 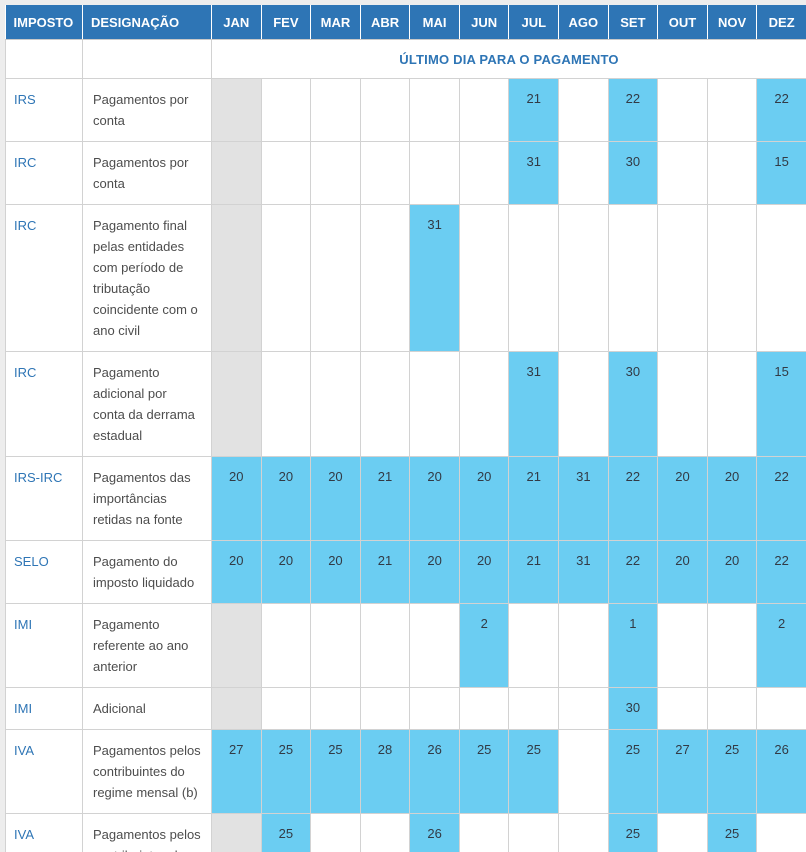 I want to click on designacao-text: Pagamento referente ao ano anterior, so click(x=147, y=645).